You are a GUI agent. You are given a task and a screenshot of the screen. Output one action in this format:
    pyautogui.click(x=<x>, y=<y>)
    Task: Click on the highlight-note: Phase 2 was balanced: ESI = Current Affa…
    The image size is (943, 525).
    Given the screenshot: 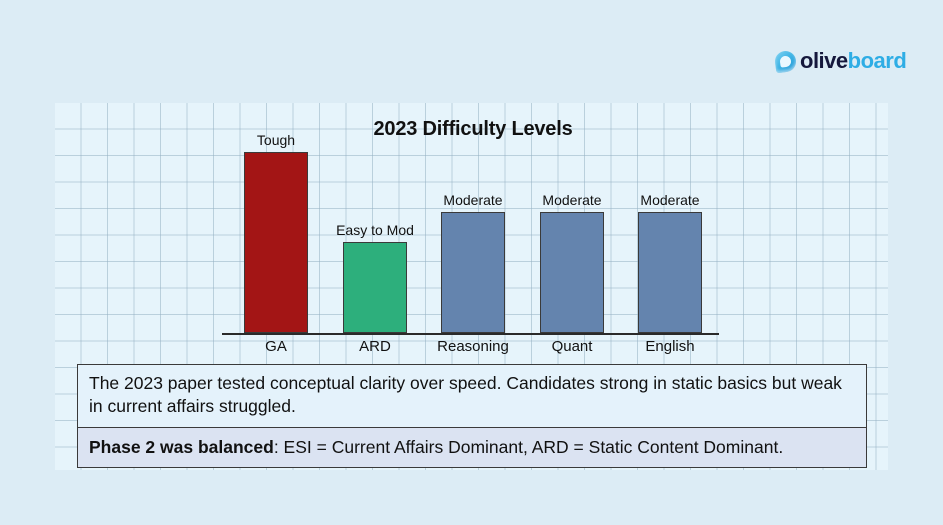 What is the action you would take?
    pyautogui.click(x=472, y=447)
    